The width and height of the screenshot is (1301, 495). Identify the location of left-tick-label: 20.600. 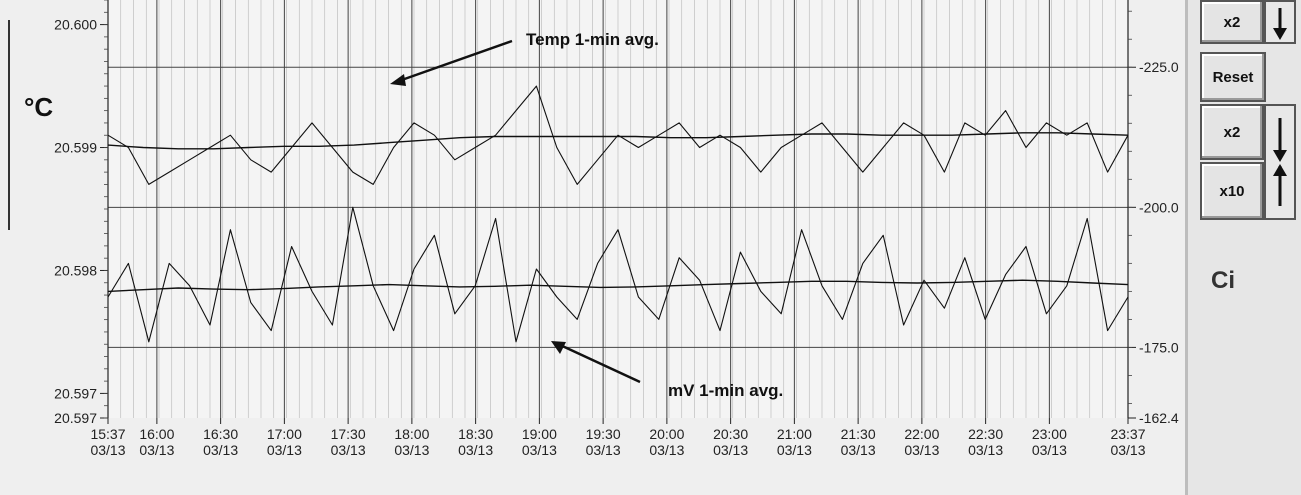
(75, 25).